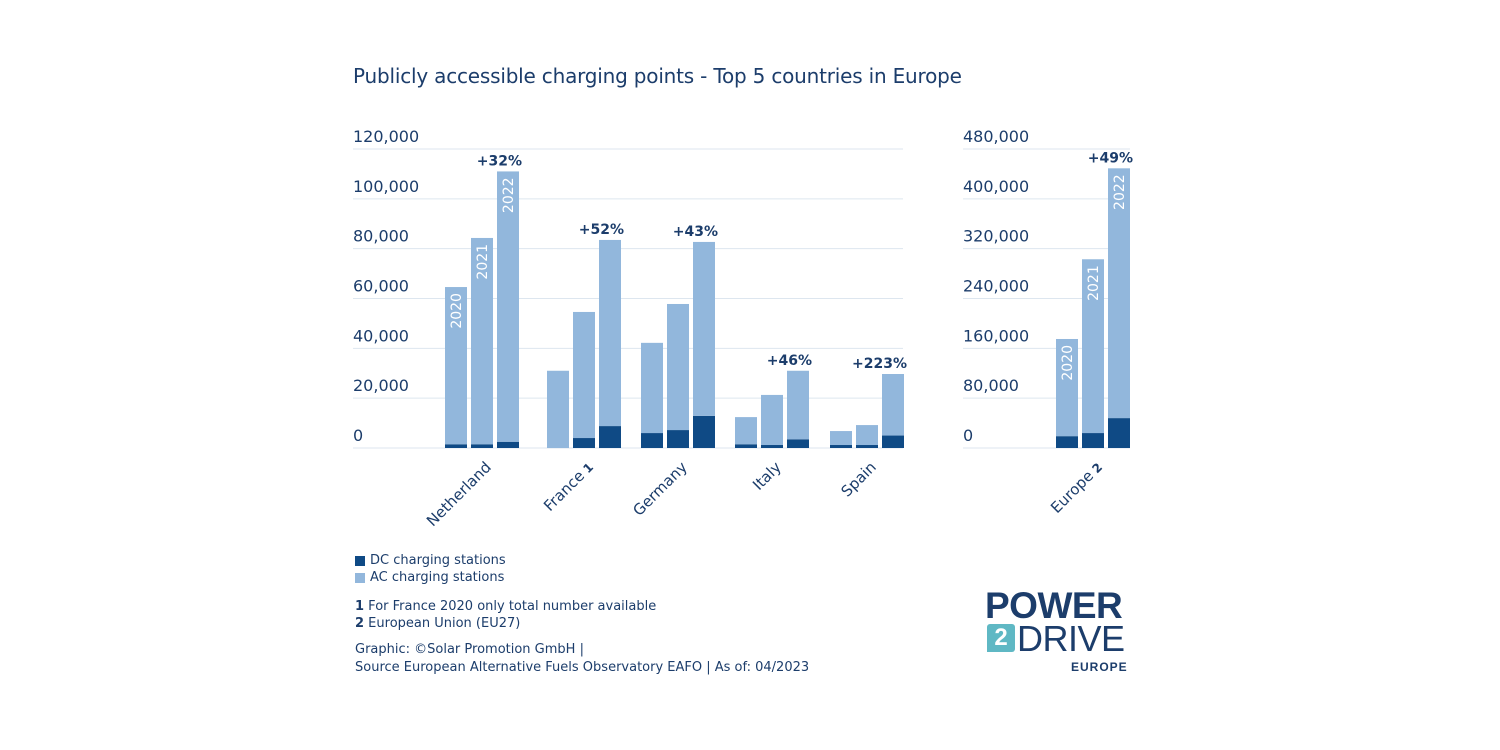  I want to click on legend-label-dc: DC charging stations, so click(438, 560).